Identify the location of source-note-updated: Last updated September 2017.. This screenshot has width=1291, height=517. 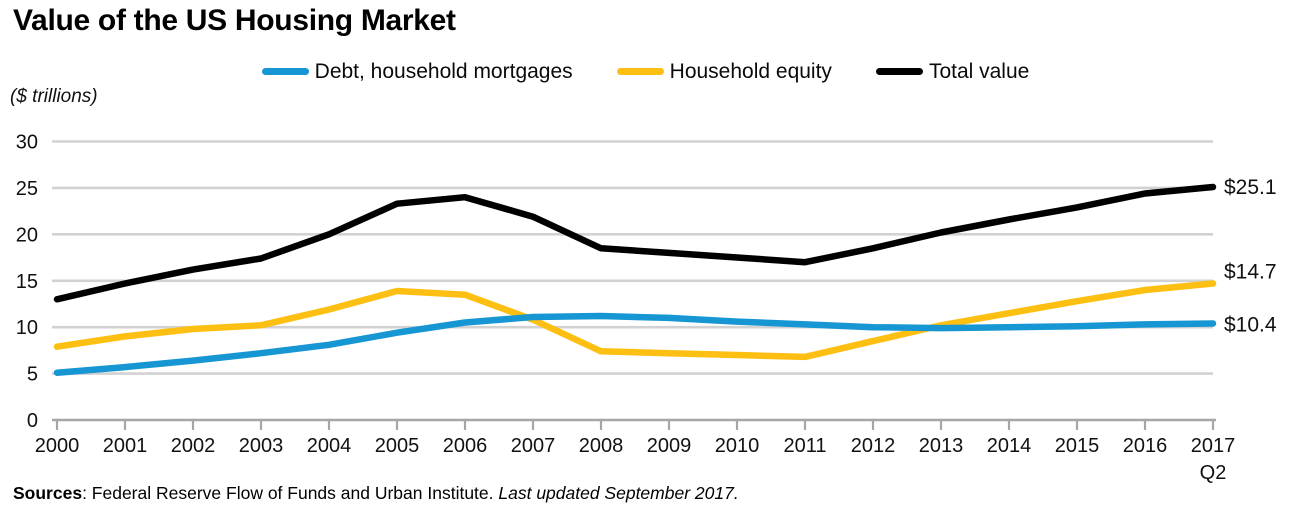
(618, 493).